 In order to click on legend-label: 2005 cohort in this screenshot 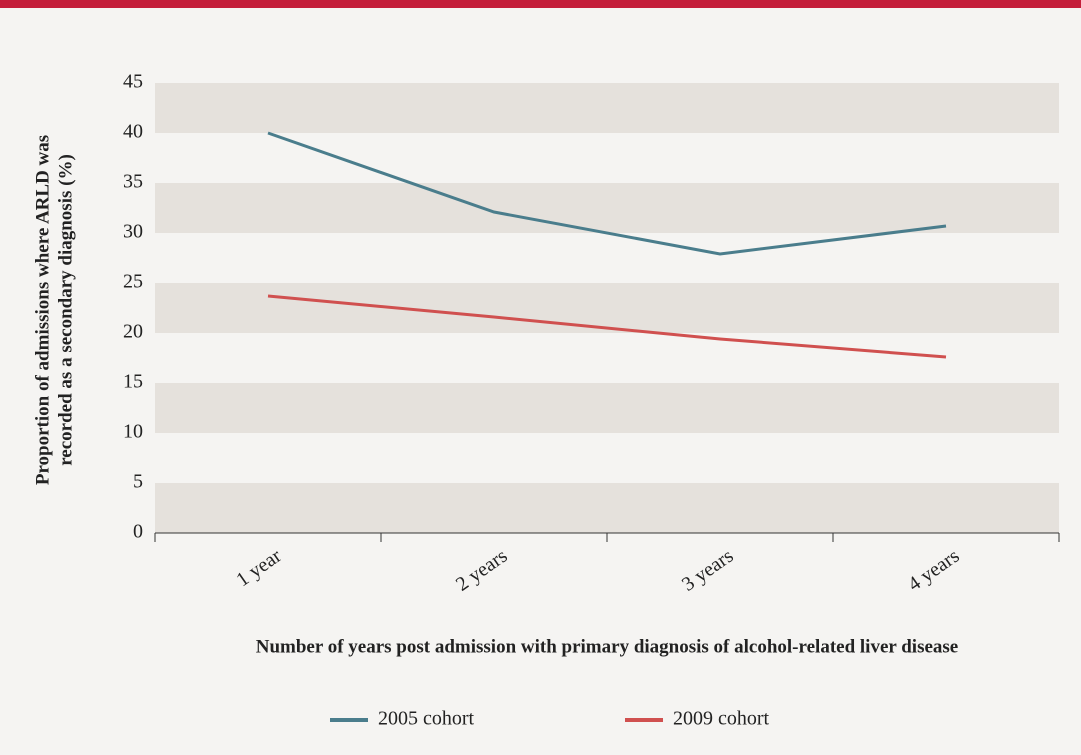, I will do `click(426, 719)`.